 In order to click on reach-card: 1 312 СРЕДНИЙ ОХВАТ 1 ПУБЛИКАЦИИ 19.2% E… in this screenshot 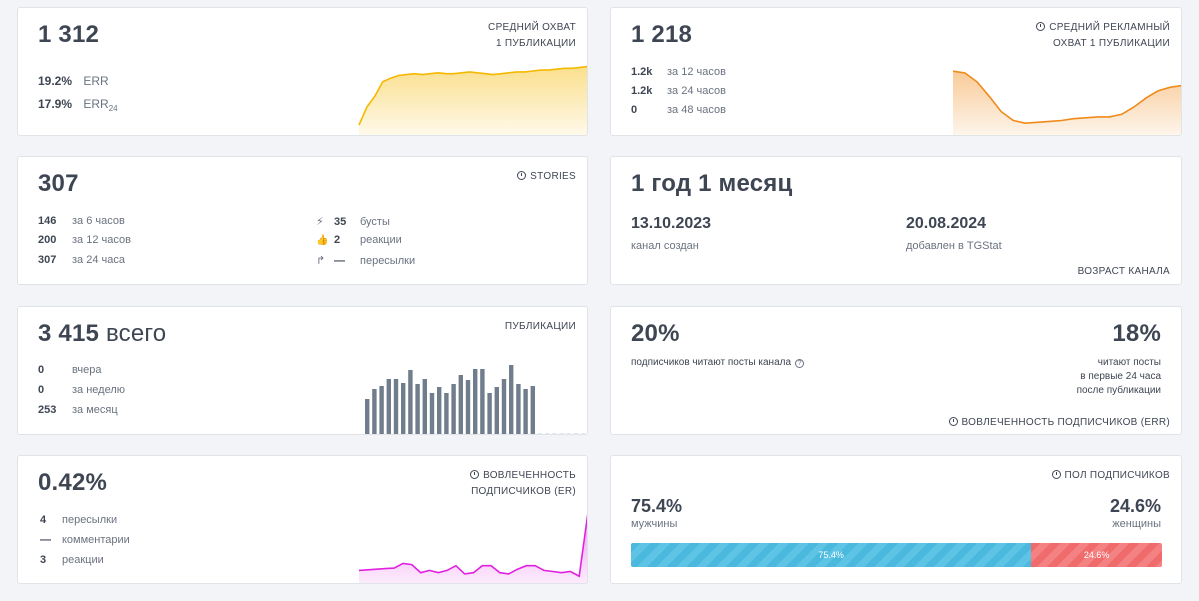, I will do `click(302, 71)`.